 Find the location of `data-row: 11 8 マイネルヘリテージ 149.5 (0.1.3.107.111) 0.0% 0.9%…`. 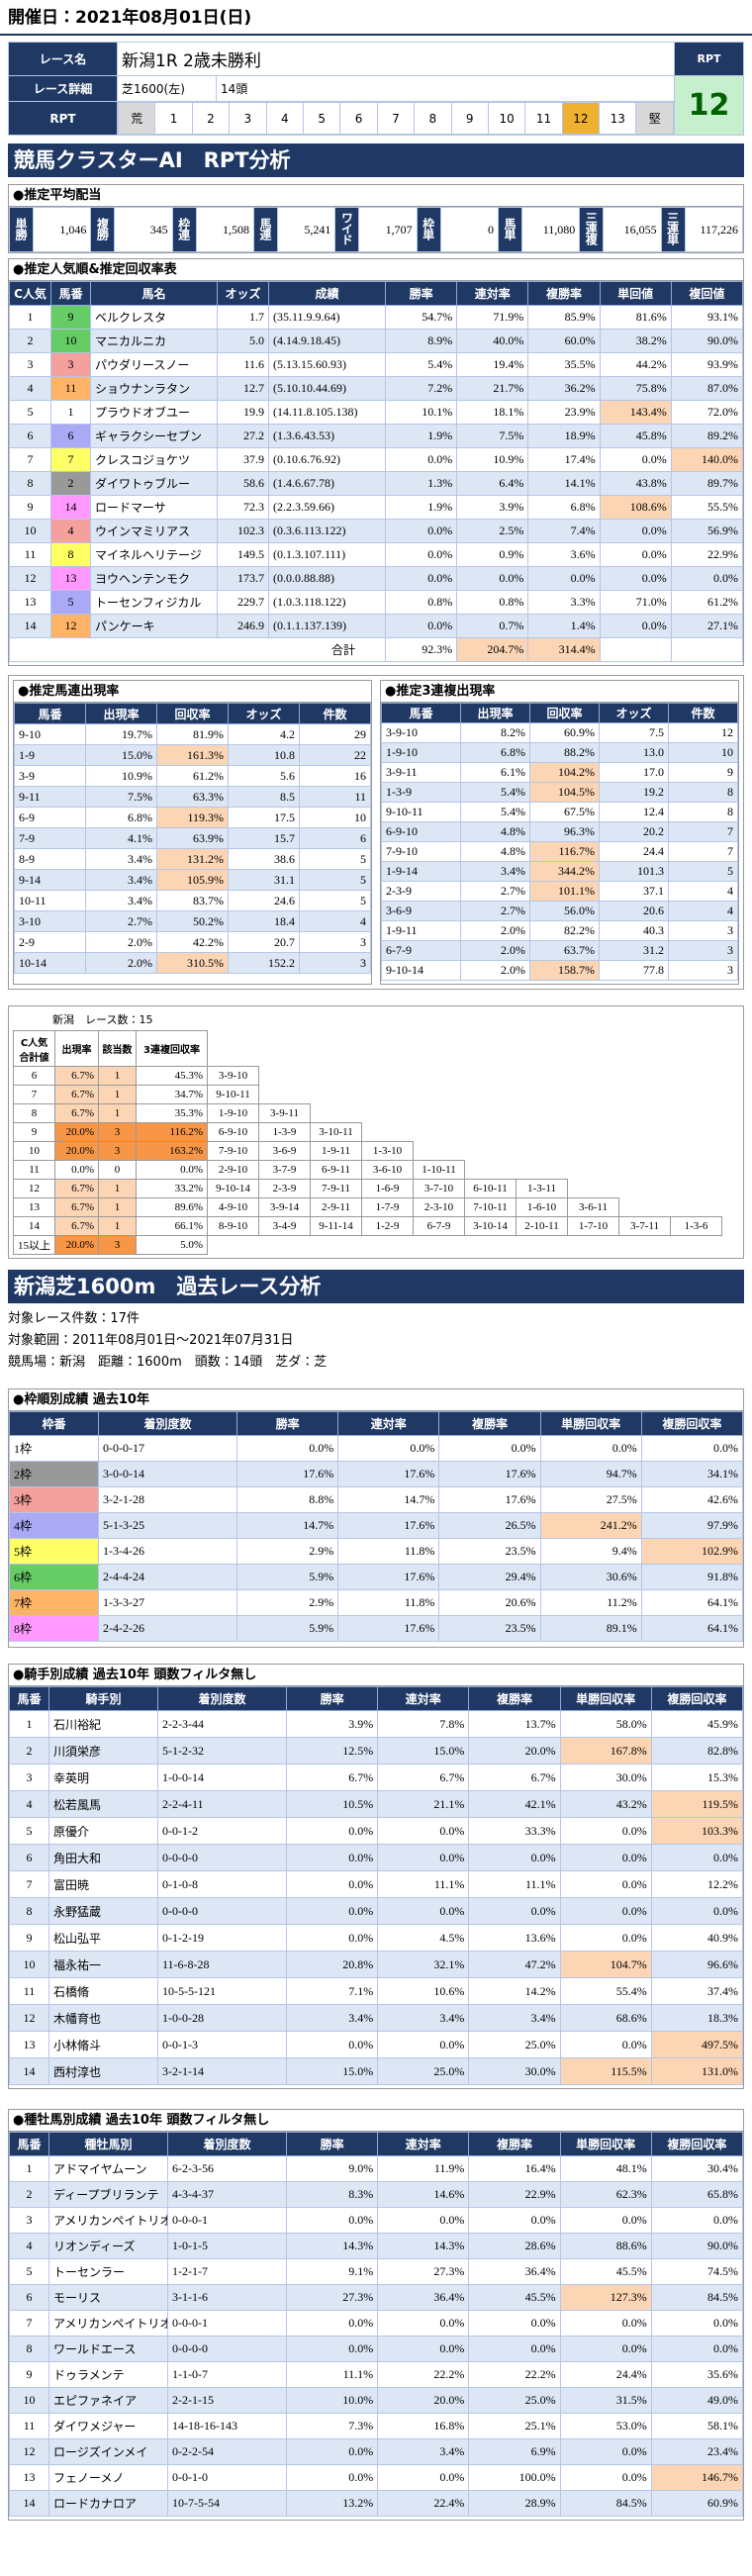

data-row: 11 8 マイネルヘリテージ 149.5 (0.1.3.107.111) 0.0% 0.9%… is located at coordinates (377, 554).